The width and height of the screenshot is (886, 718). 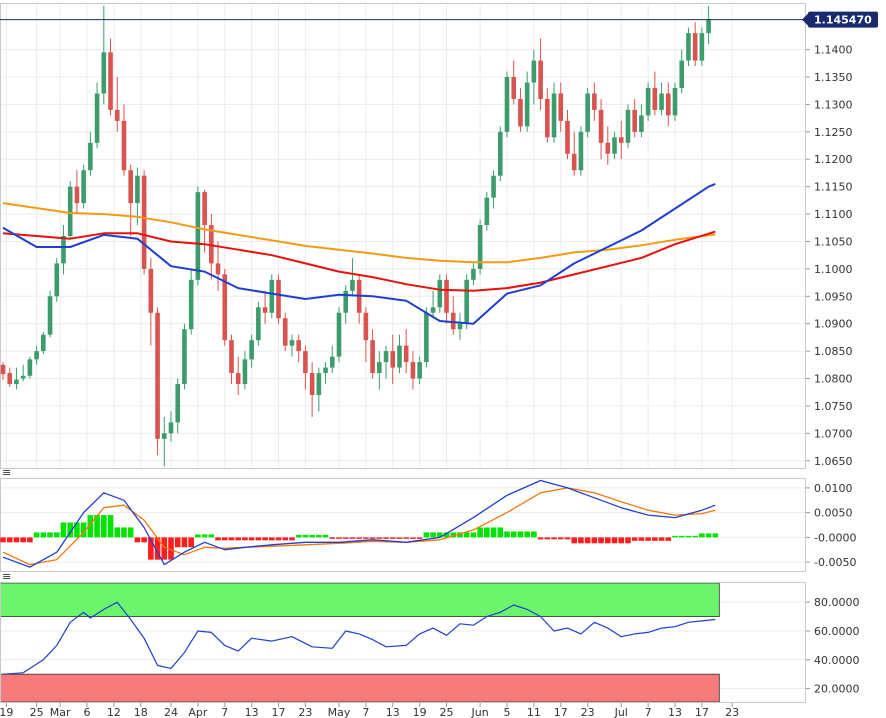 What do you see at coordinates (621, 712) in the screenshot?
I see `x-tick-label: Jul` at bounding box center [621, 712].